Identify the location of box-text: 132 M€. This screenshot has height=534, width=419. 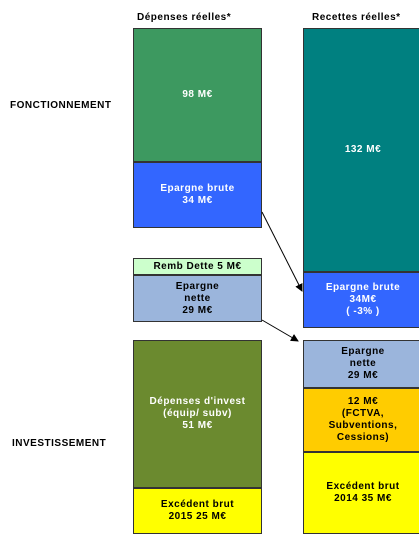
(363, 149).